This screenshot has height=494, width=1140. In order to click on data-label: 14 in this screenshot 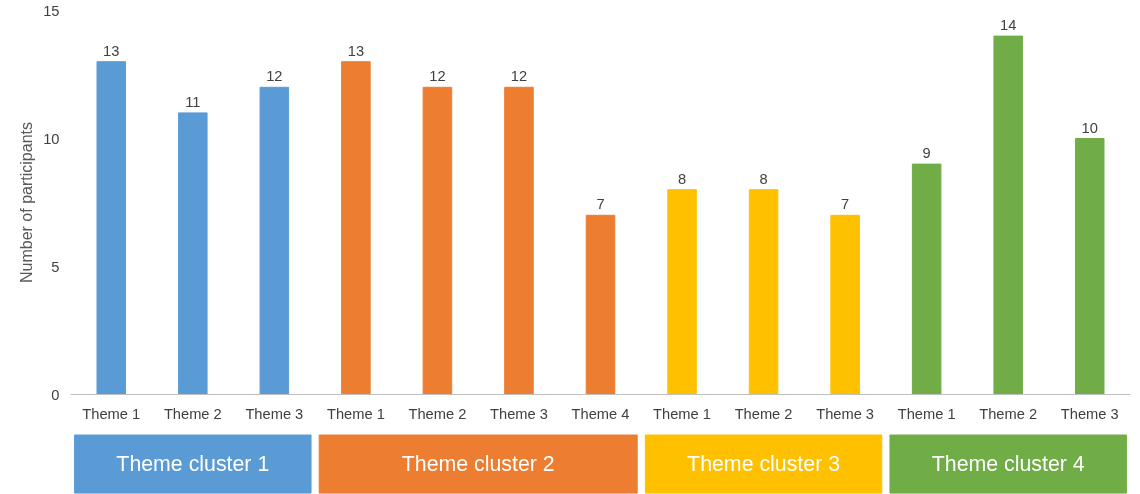, I will do `click(1008, 25)`.